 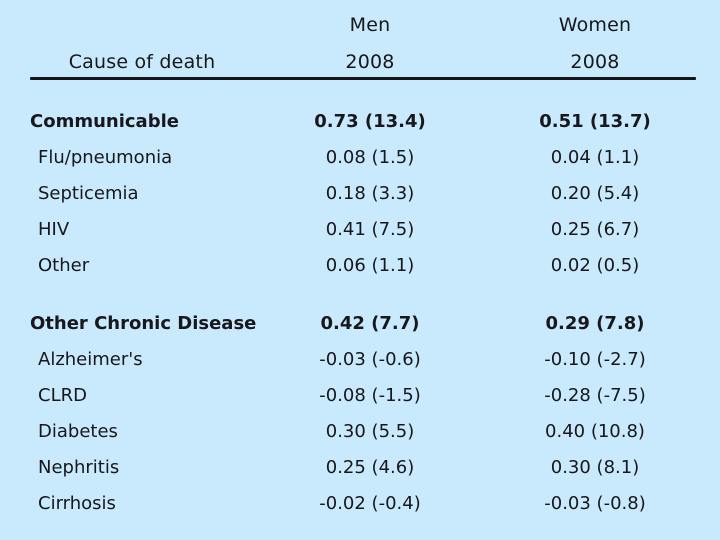 What do you see at coordinates (370, 323) in the screenshot?
I see `row-men-value: 0.42 (7.7)` at bounding box center [370, 323].